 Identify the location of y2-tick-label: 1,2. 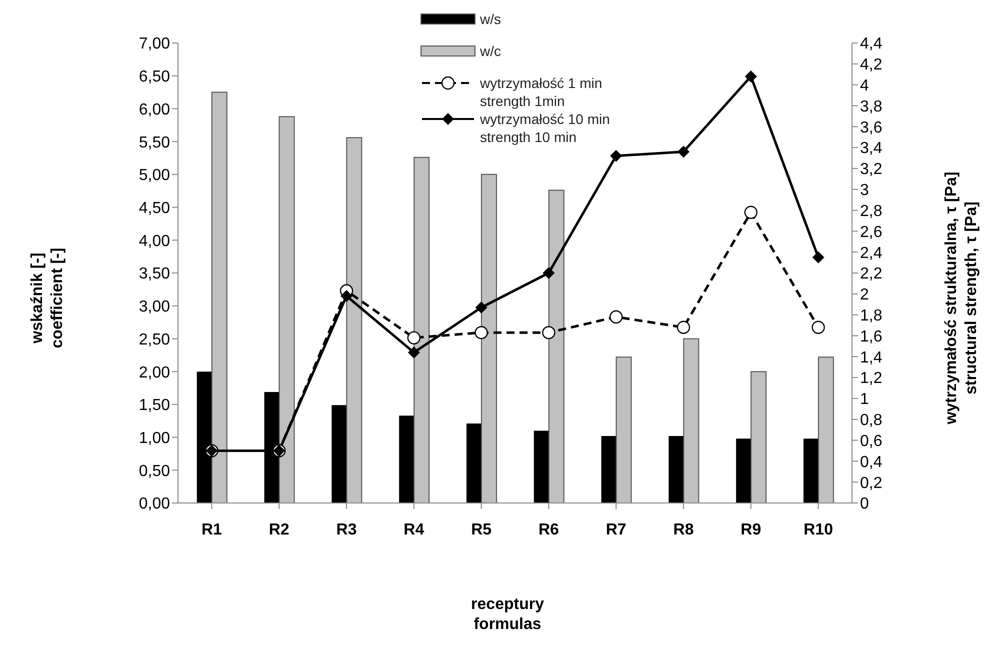
(871, 379).